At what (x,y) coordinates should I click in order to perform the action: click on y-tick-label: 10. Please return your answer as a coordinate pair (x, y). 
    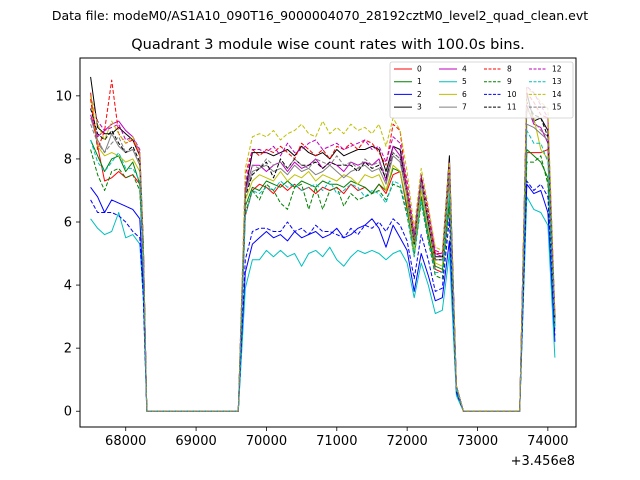
    Looking at the image, I should click on (63, 96).